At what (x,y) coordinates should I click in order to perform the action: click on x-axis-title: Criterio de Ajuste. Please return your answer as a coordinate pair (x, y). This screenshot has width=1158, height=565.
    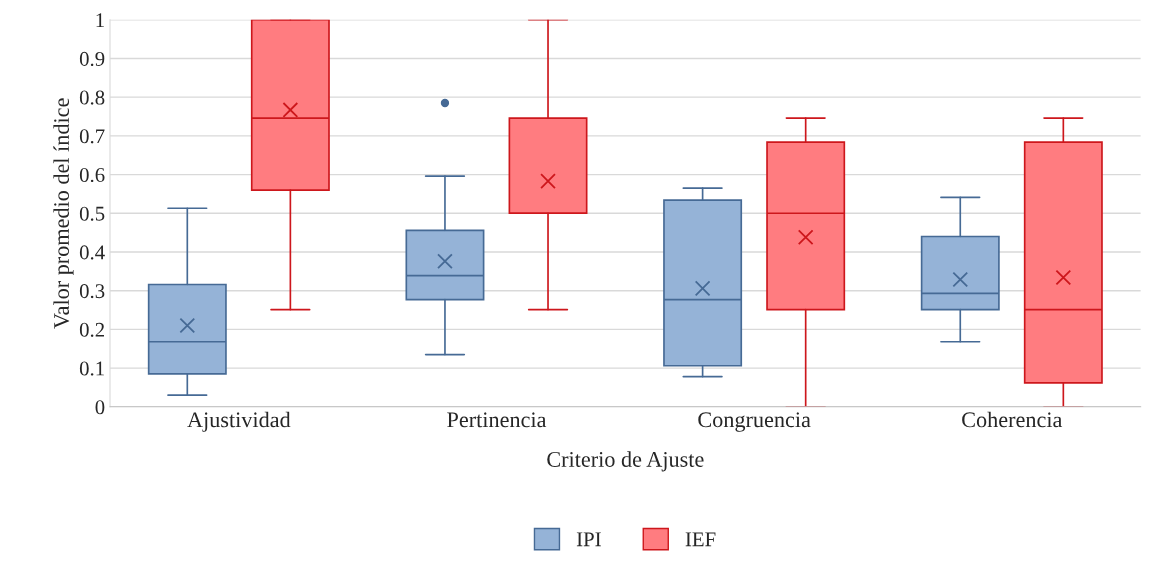
    Looking at the image, I should click on (625, 461).